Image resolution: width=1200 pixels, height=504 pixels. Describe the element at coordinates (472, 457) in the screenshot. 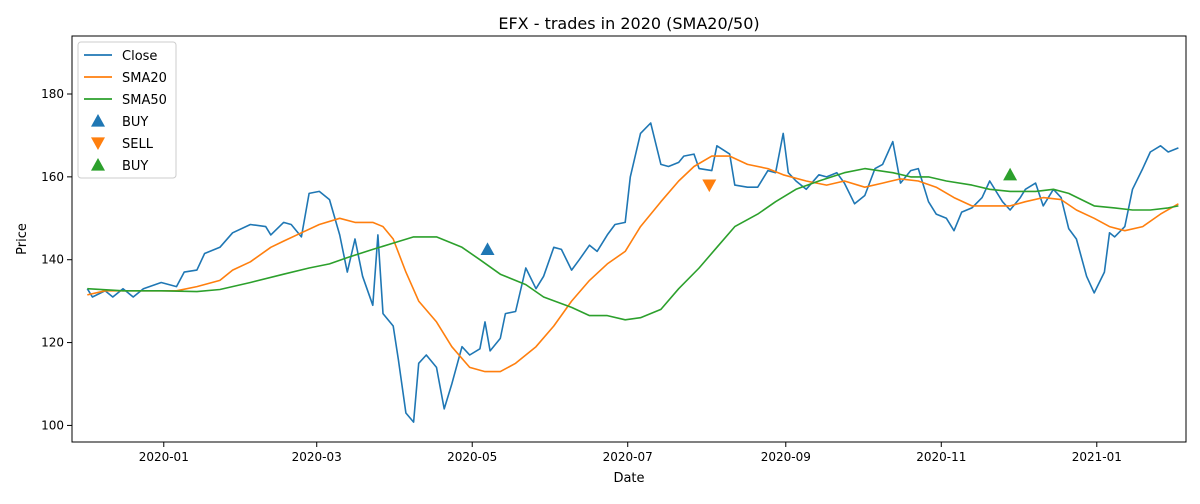

I see `x-tick-label-2: 2020-05` at that location.